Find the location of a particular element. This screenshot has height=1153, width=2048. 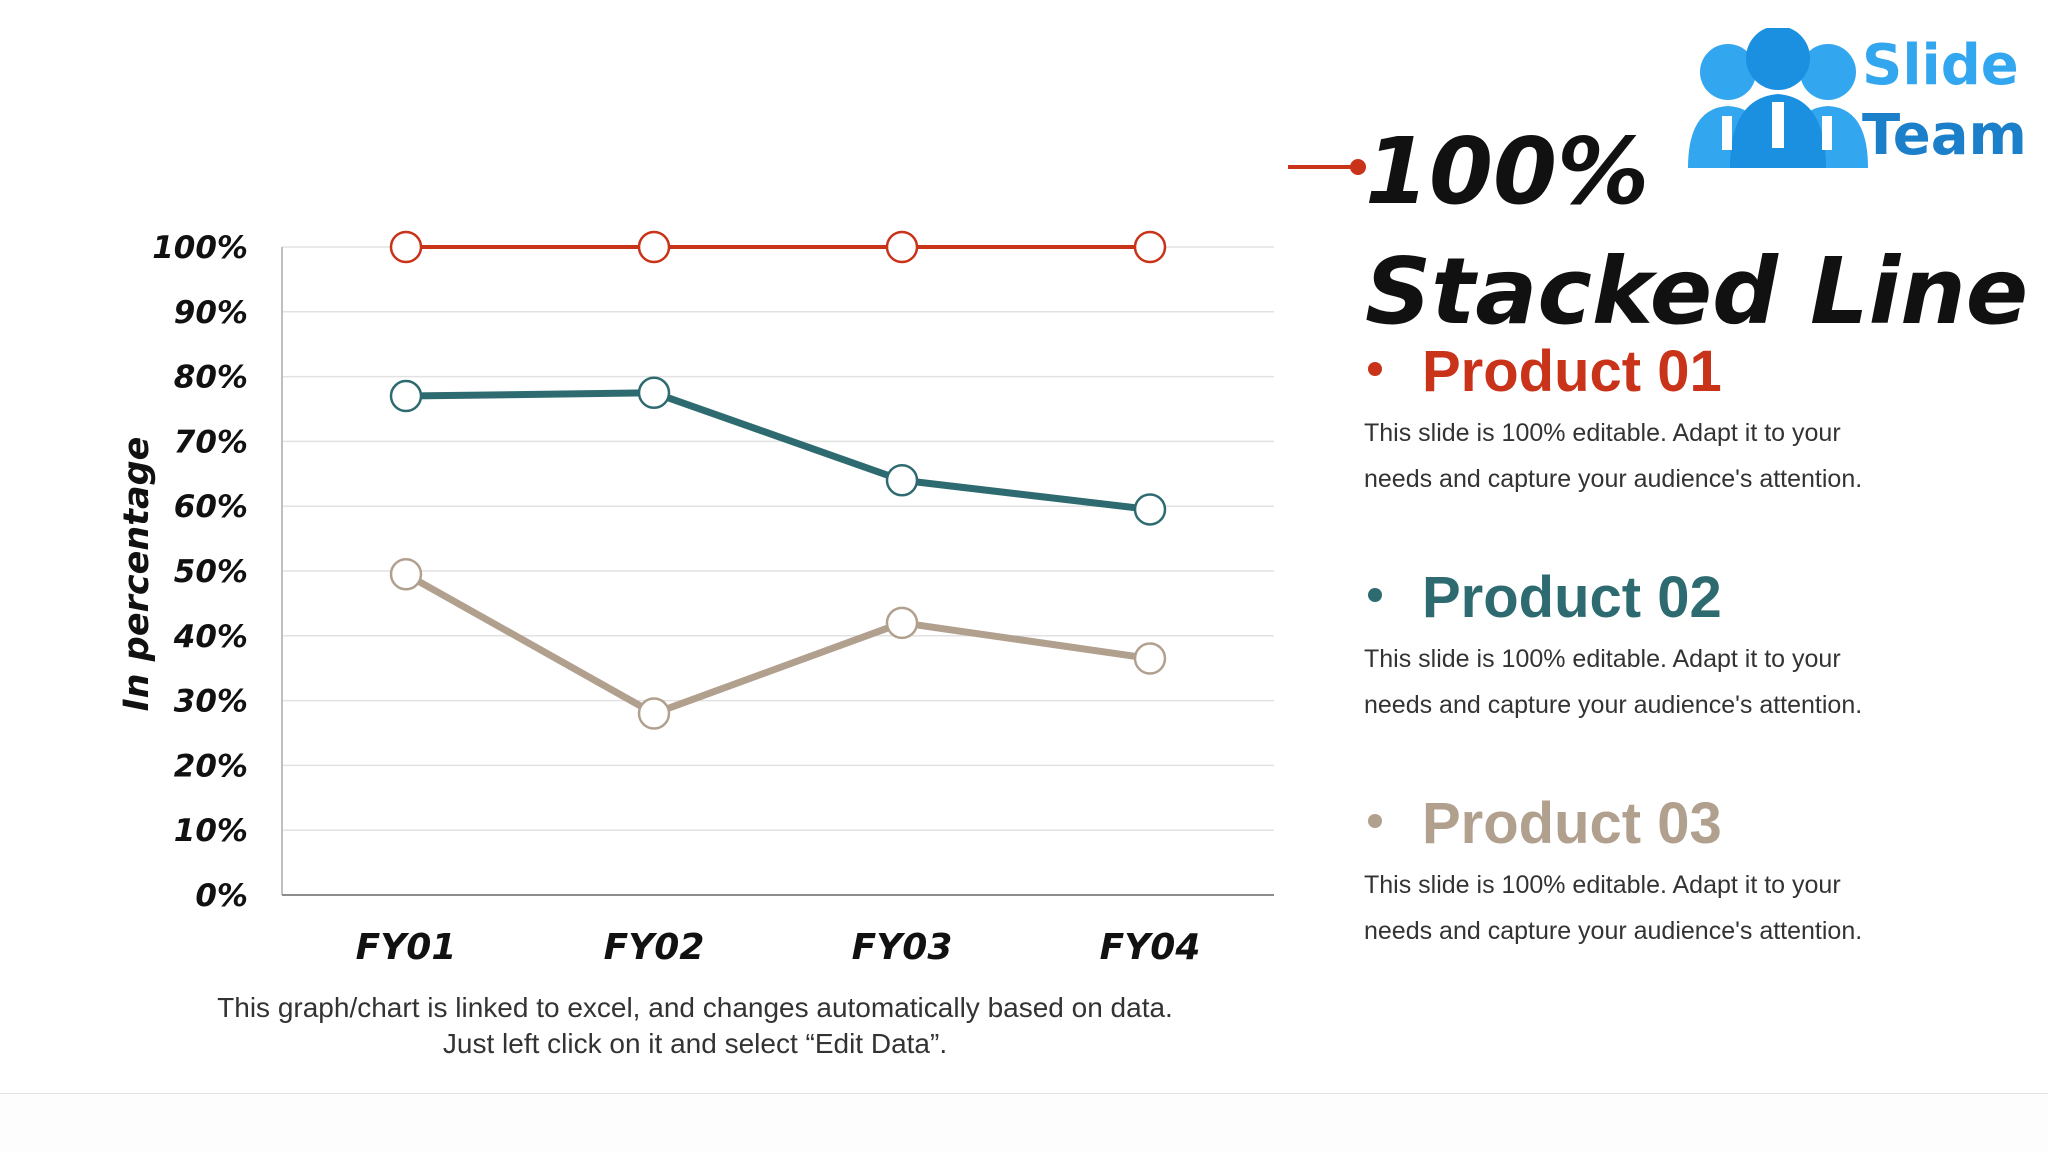

y-tick-label: 10% is located at coordinates (211, 831).